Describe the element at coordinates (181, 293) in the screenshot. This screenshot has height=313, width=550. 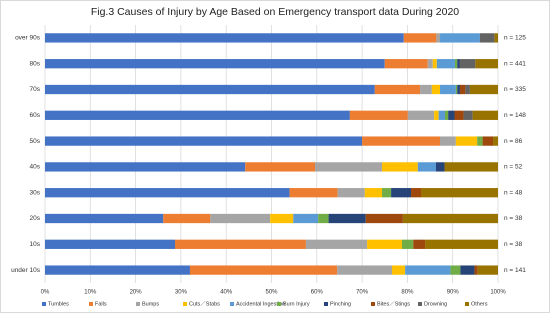
I see `x-tick-label: 30%` at that location.